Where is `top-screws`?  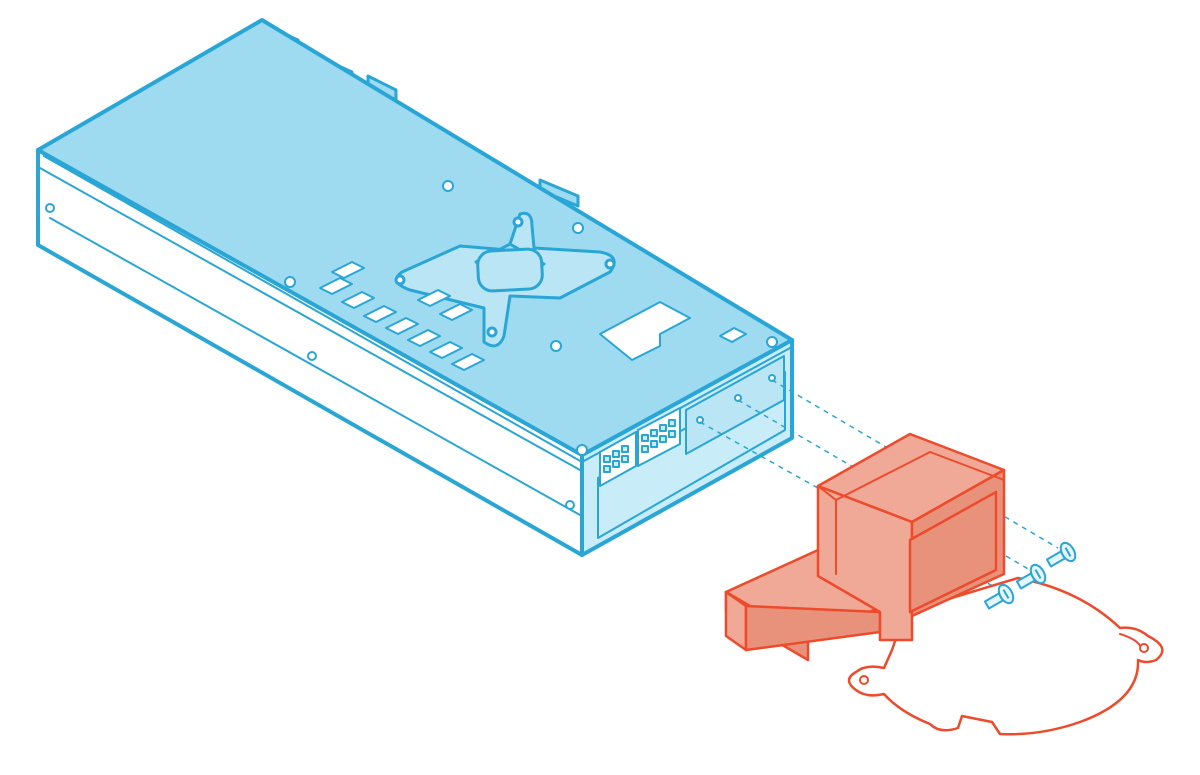 top-screws is located at coordinates (531, 318).